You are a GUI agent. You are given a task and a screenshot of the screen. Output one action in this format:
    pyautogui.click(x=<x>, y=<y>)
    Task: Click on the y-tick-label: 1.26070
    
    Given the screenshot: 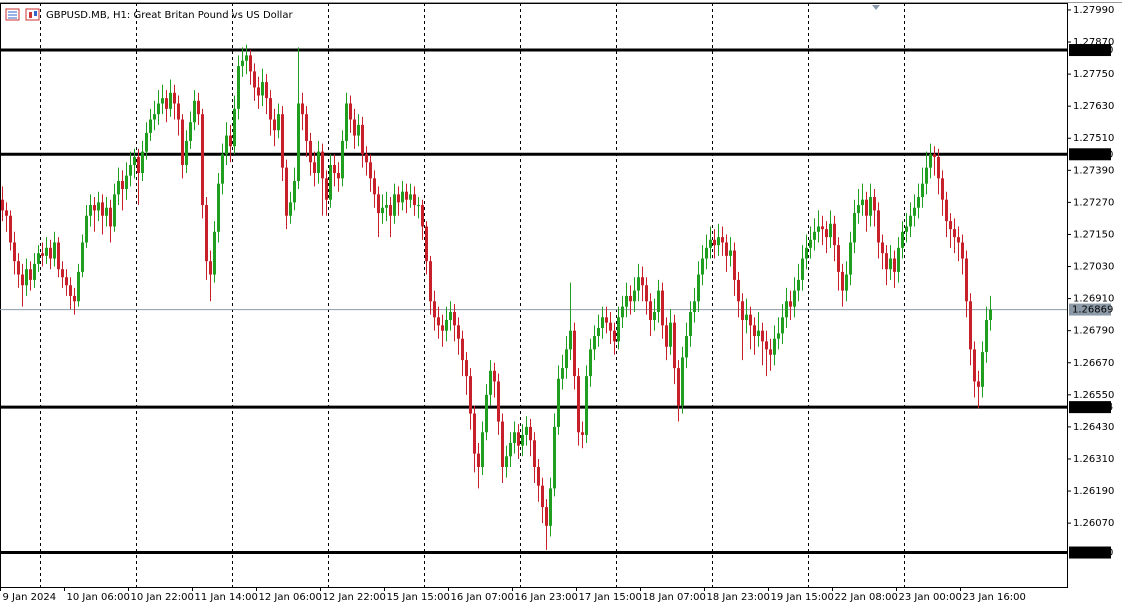 What is the action you would take?
    pyautogui.click(x=1093, y=523)
    